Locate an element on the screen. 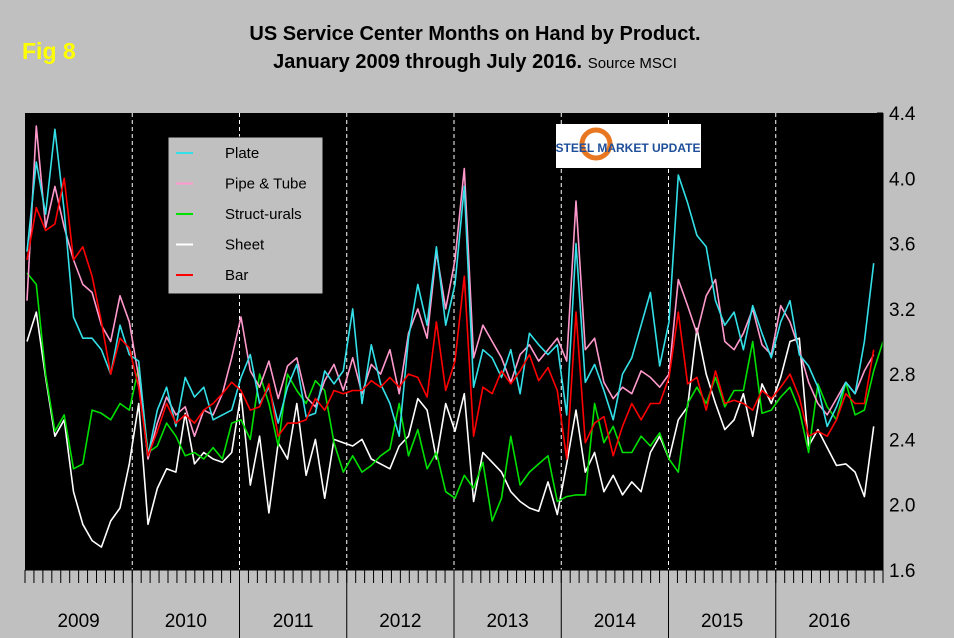  x-tick-label: 2015 is located at coordinates (722, 621).